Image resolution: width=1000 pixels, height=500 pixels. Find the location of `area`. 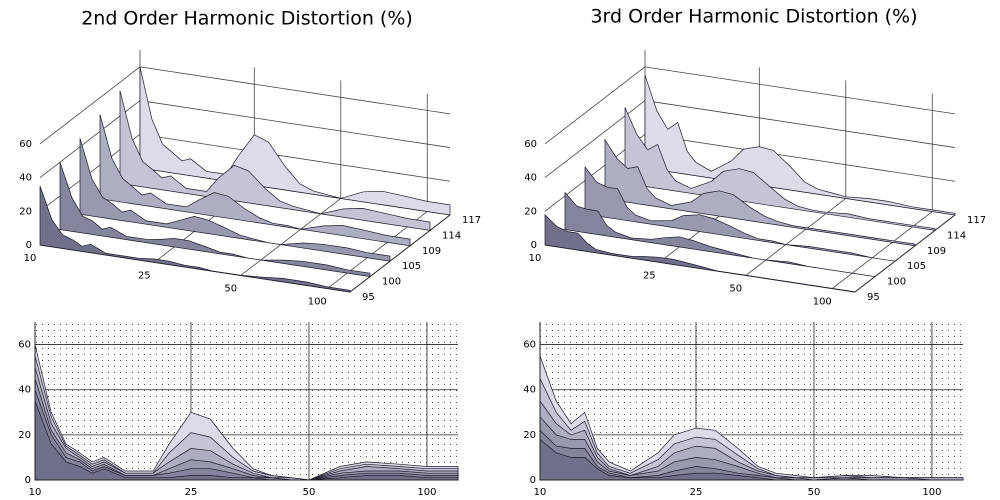

area is located at coordinates (246, 440).